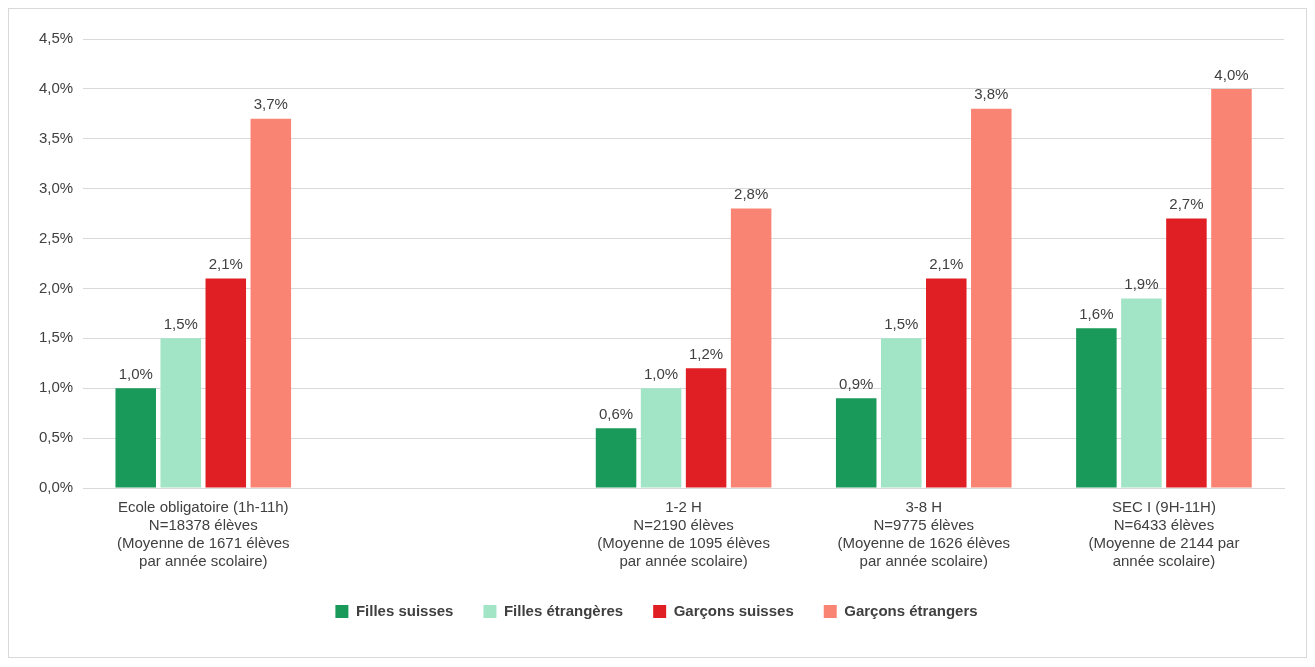  I want to click on legend-label: Garçons étrangers, so click(911, 610).